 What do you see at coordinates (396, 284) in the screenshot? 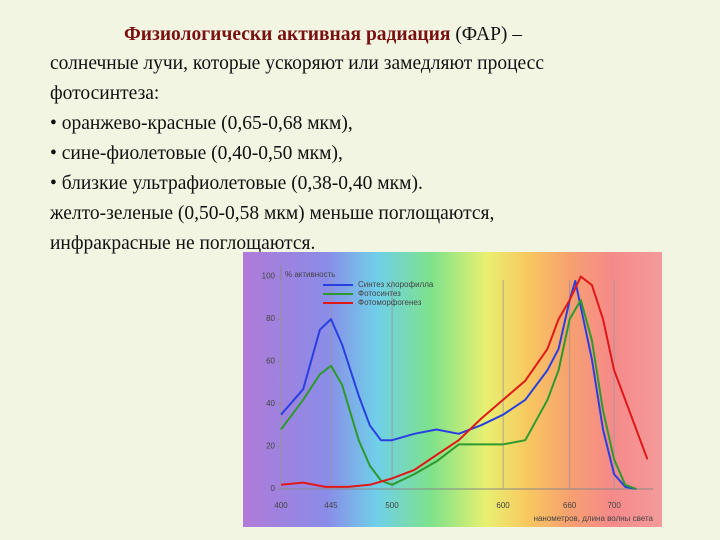
I see `legend-label: Синтез хлорофилла` at bounding box center [396, 284].